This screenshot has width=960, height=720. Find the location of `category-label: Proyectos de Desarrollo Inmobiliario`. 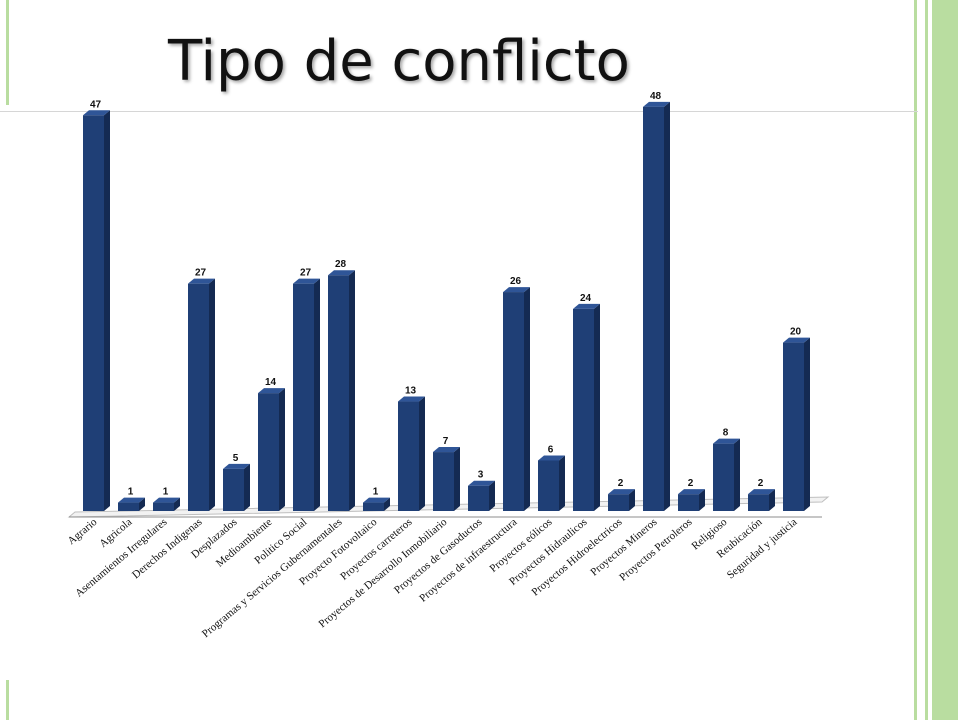

category-label: Proyectos de Desarrollo Inmobiliario is located at coordinates (383, 573).